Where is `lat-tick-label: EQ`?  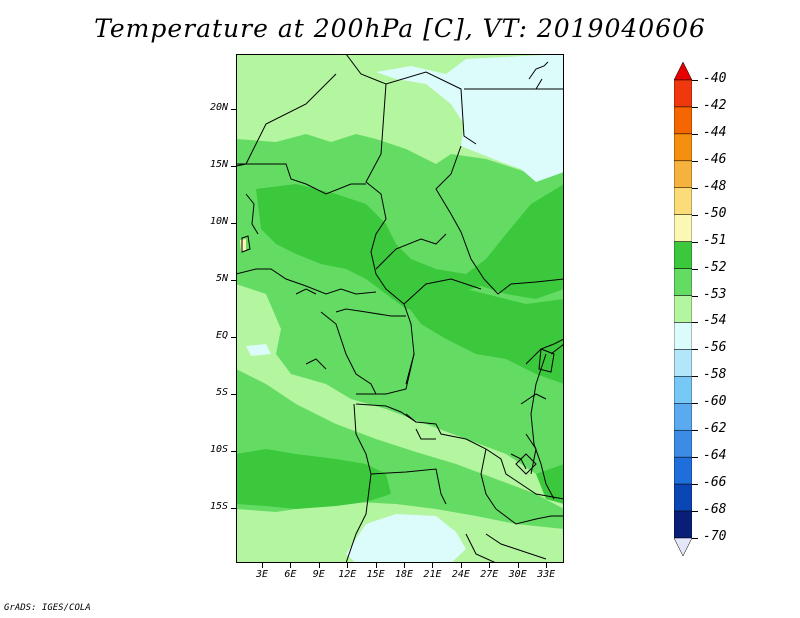 lat-tick-label: EQ is located at coordinates (221, 335).